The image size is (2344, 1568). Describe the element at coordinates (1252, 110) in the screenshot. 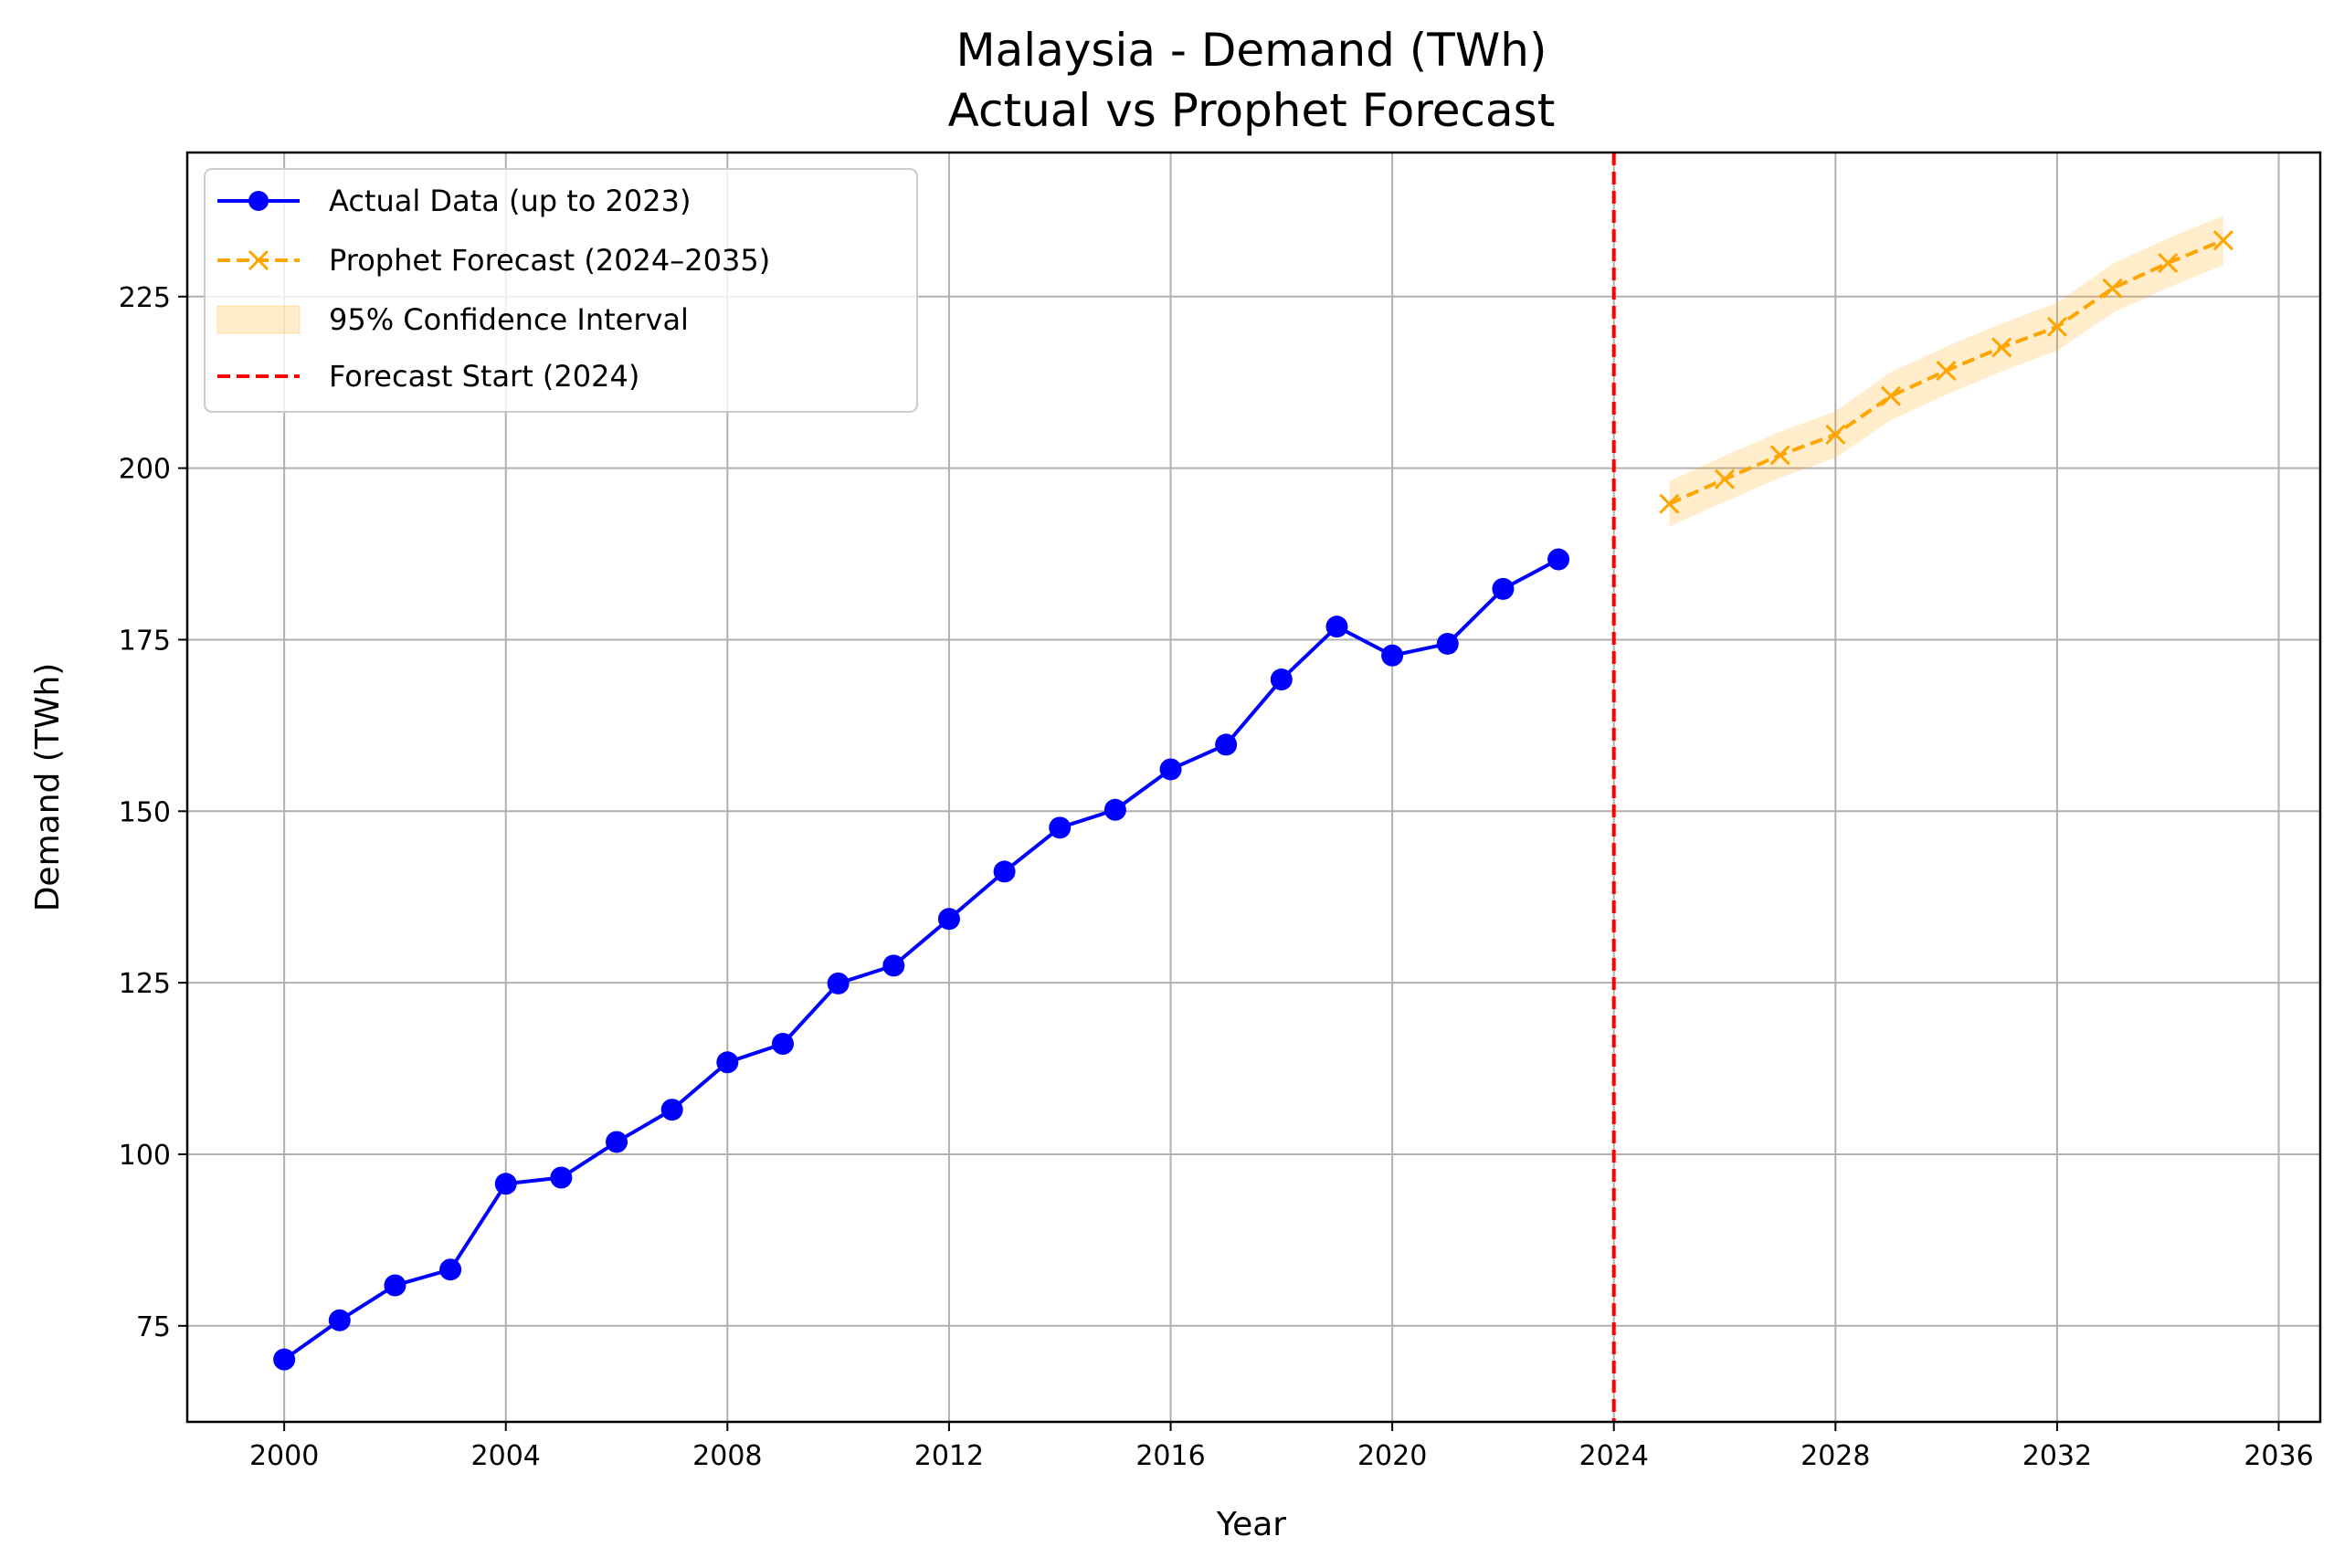

I see `chart-subtitle: Actual vs Prophet Forecast` at that location.